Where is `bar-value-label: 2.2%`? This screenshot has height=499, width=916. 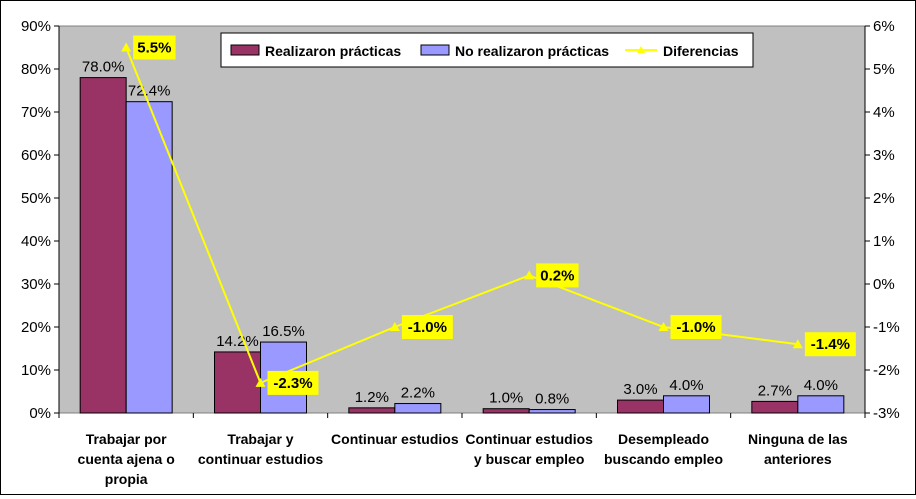 bar-value-label: 2.2% is located at coordinates (418, 393).